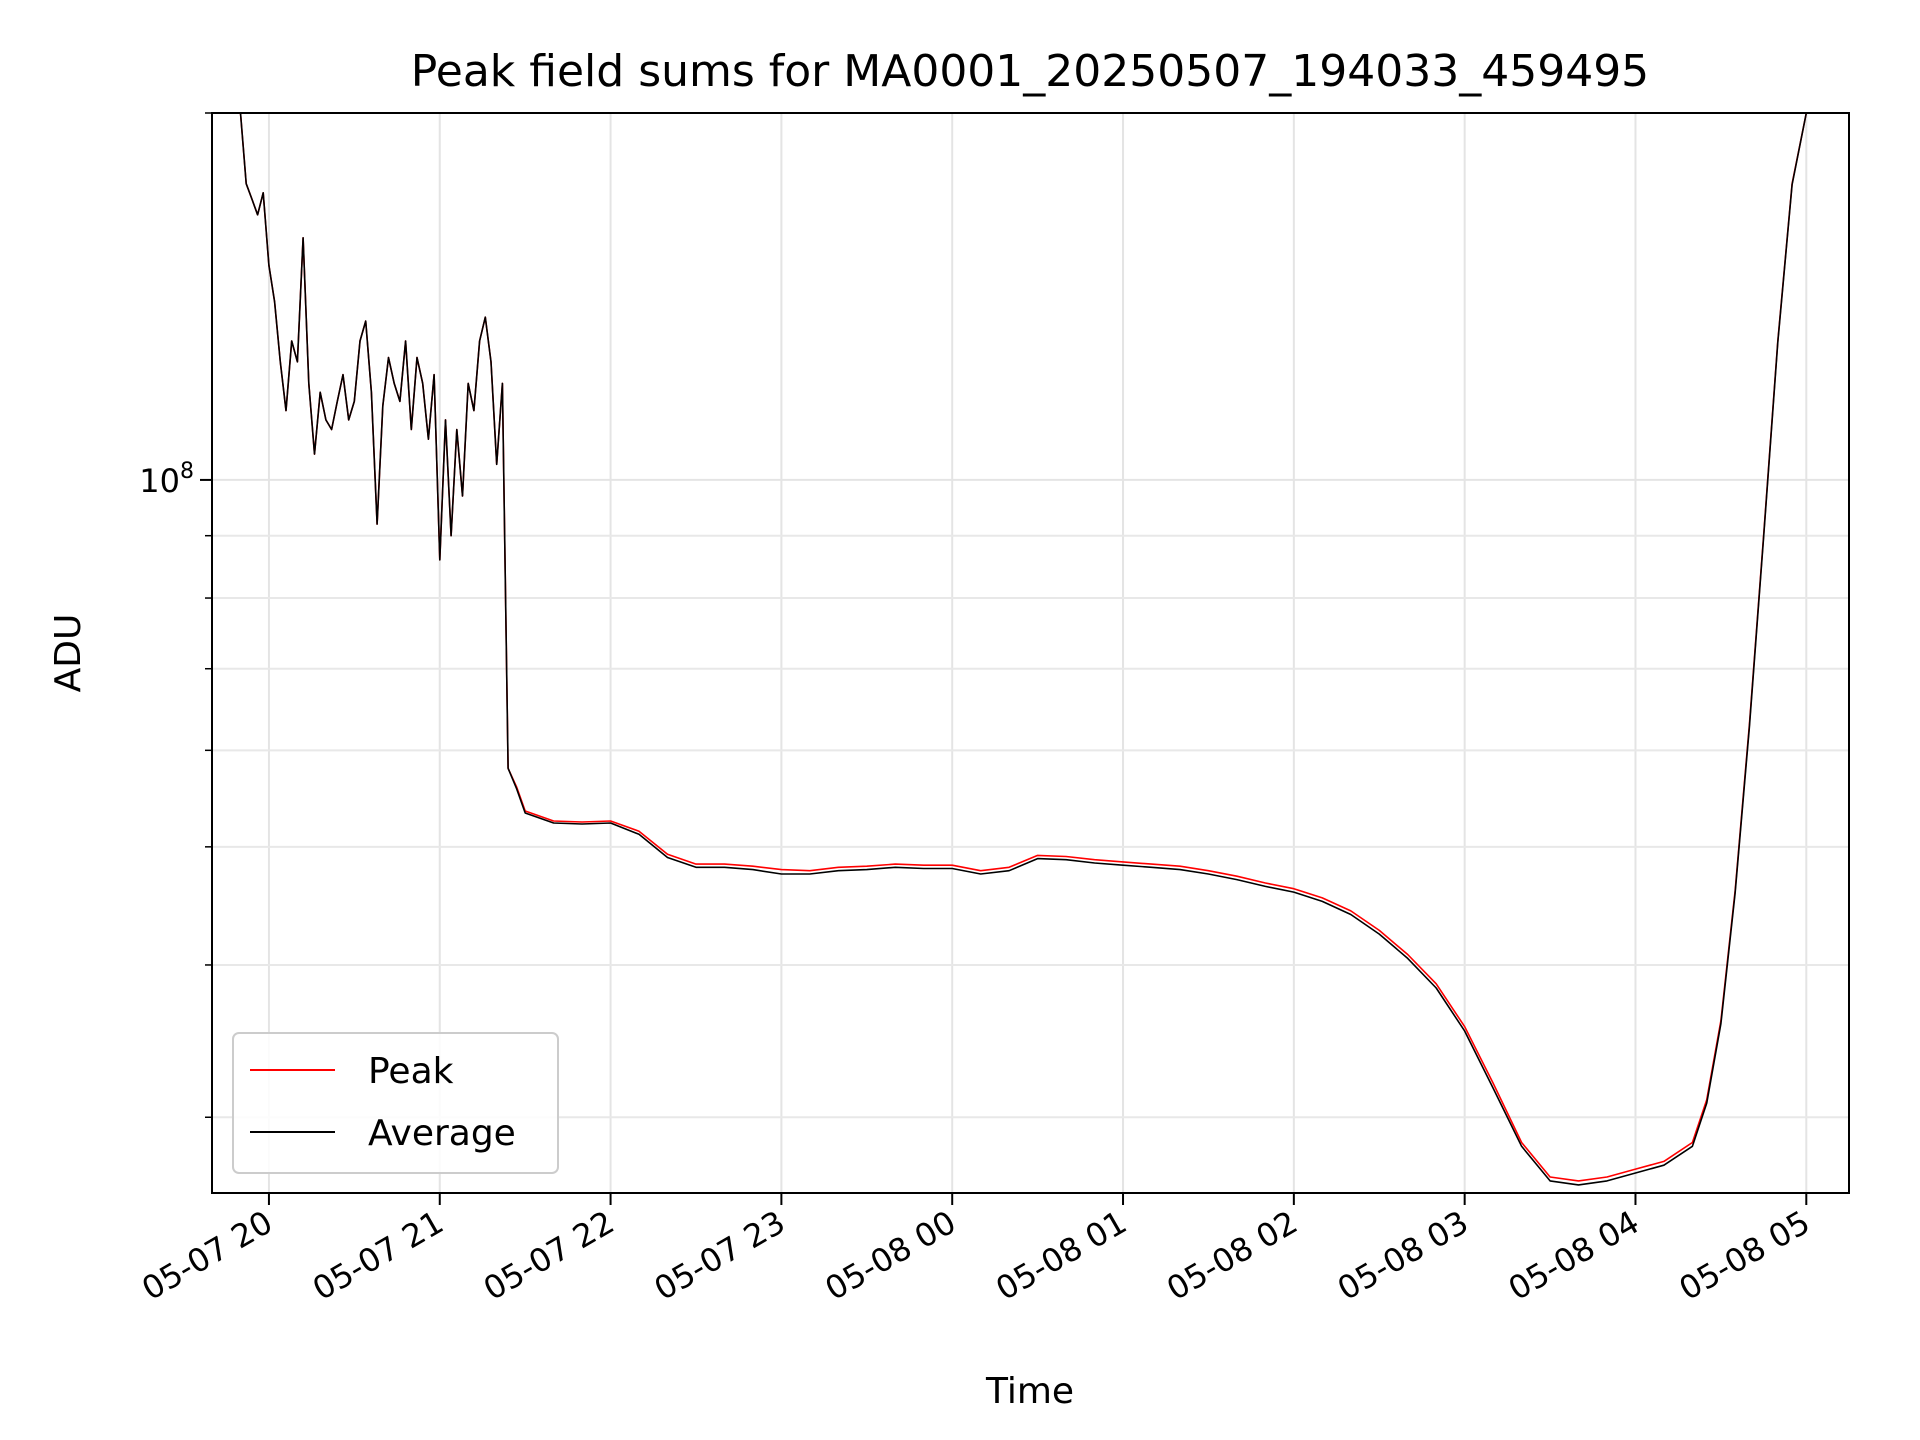 The width and height of the screenshot is (1920, 1440). Describe the element at coordinates (166, 479) in the screenshot. I see `y-tick-label: 108` at that location.